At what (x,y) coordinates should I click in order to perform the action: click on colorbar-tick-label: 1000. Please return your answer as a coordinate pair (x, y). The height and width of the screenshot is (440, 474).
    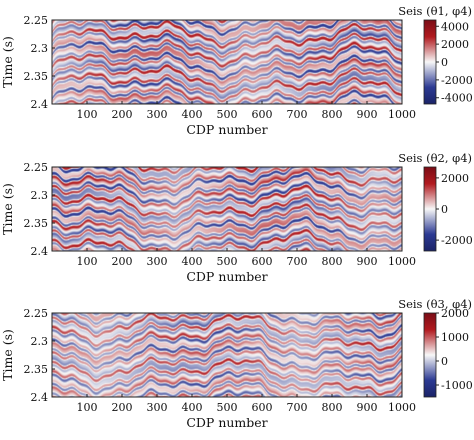
    Looking at the image, I should click on (455, 337).